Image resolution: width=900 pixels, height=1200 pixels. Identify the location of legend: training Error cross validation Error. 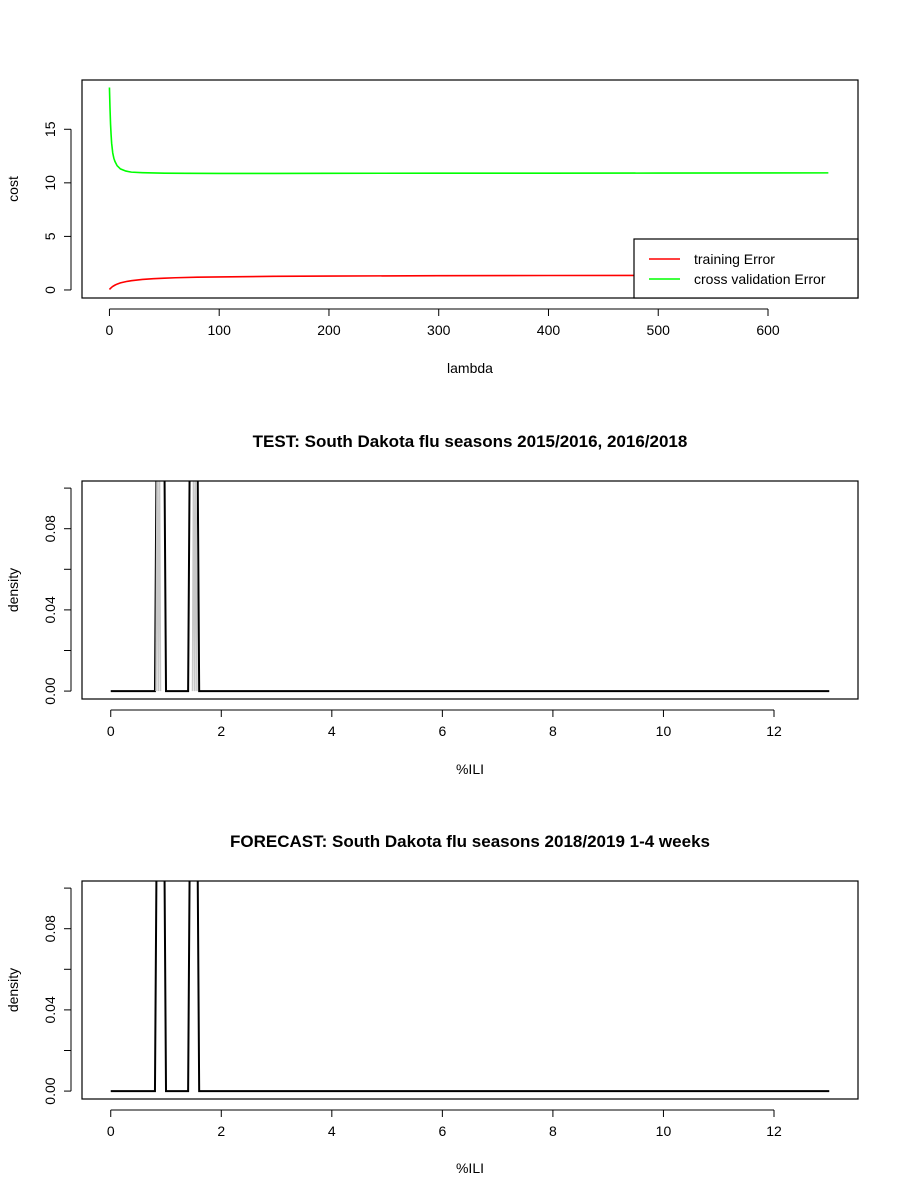
(746, 268).